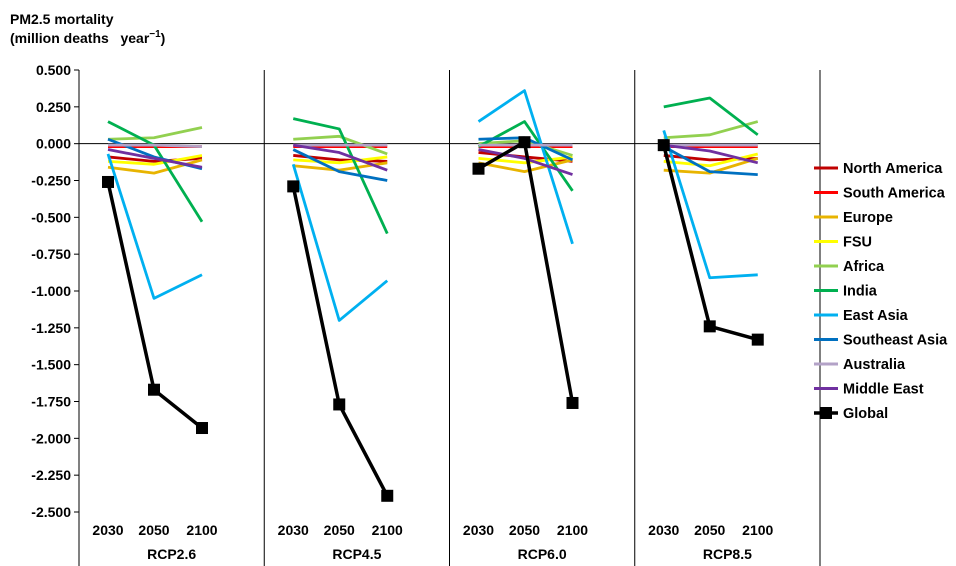  I want to click on y-tick-label: -1.250, so click(51, 328).